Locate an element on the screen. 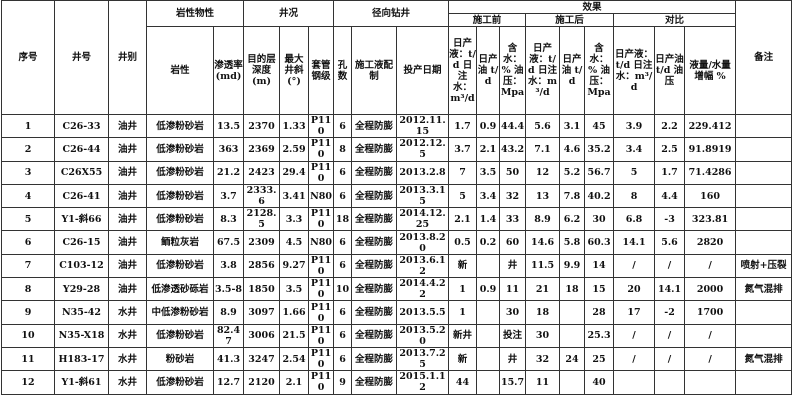 The height and width of the screenshot is (400, 795). table-cell: 2015.1.12 is located at coordinates (423, 382).